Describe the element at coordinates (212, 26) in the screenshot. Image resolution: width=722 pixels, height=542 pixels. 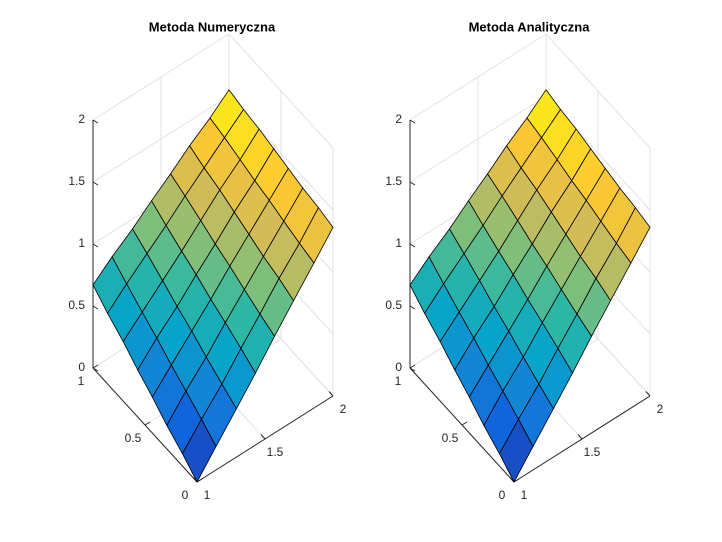
I see `chart-title: Metoda Numeryczna` at that location.